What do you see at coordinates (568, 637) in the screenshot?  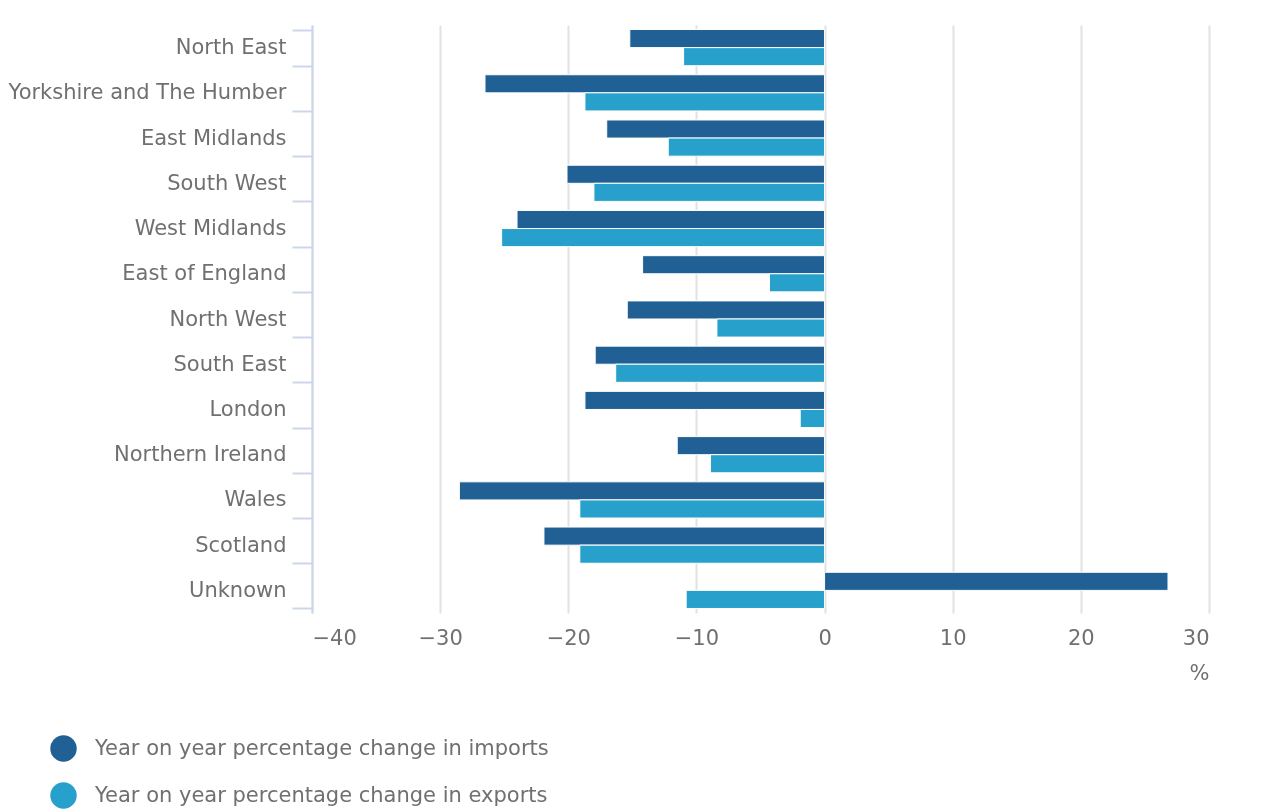 I see `x-tick-label: −20` at bounding box center [568, 637].